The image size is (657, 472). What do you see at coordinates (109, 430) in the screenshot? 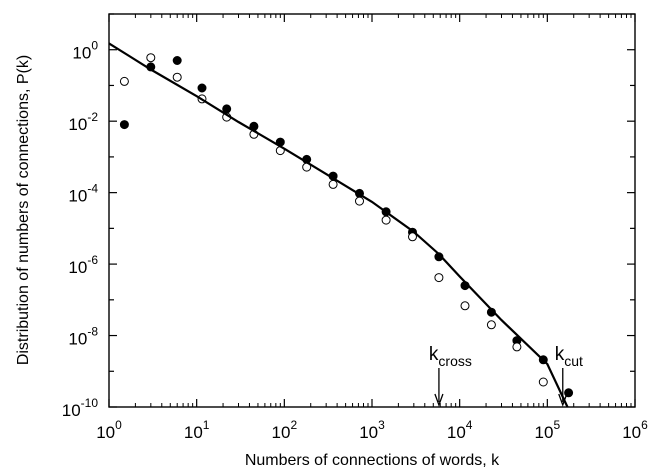
I see `x-tick-label: 10⁰` at bounding box center [109, 430].